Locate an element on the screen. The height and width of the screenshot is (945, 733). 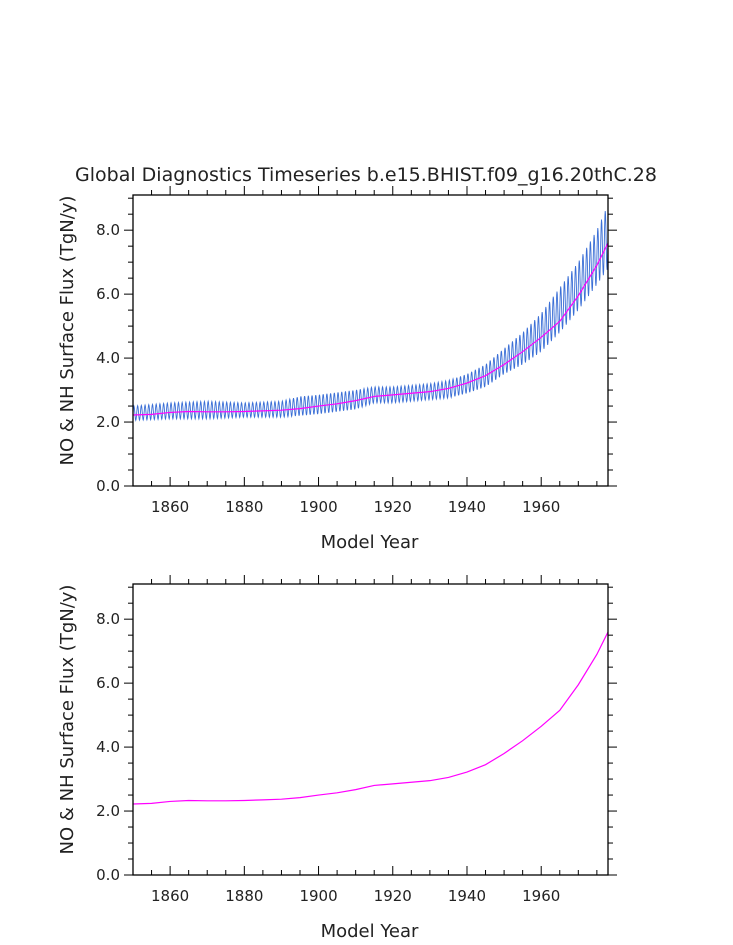
monthly-series is located at coordinates (370, 316).